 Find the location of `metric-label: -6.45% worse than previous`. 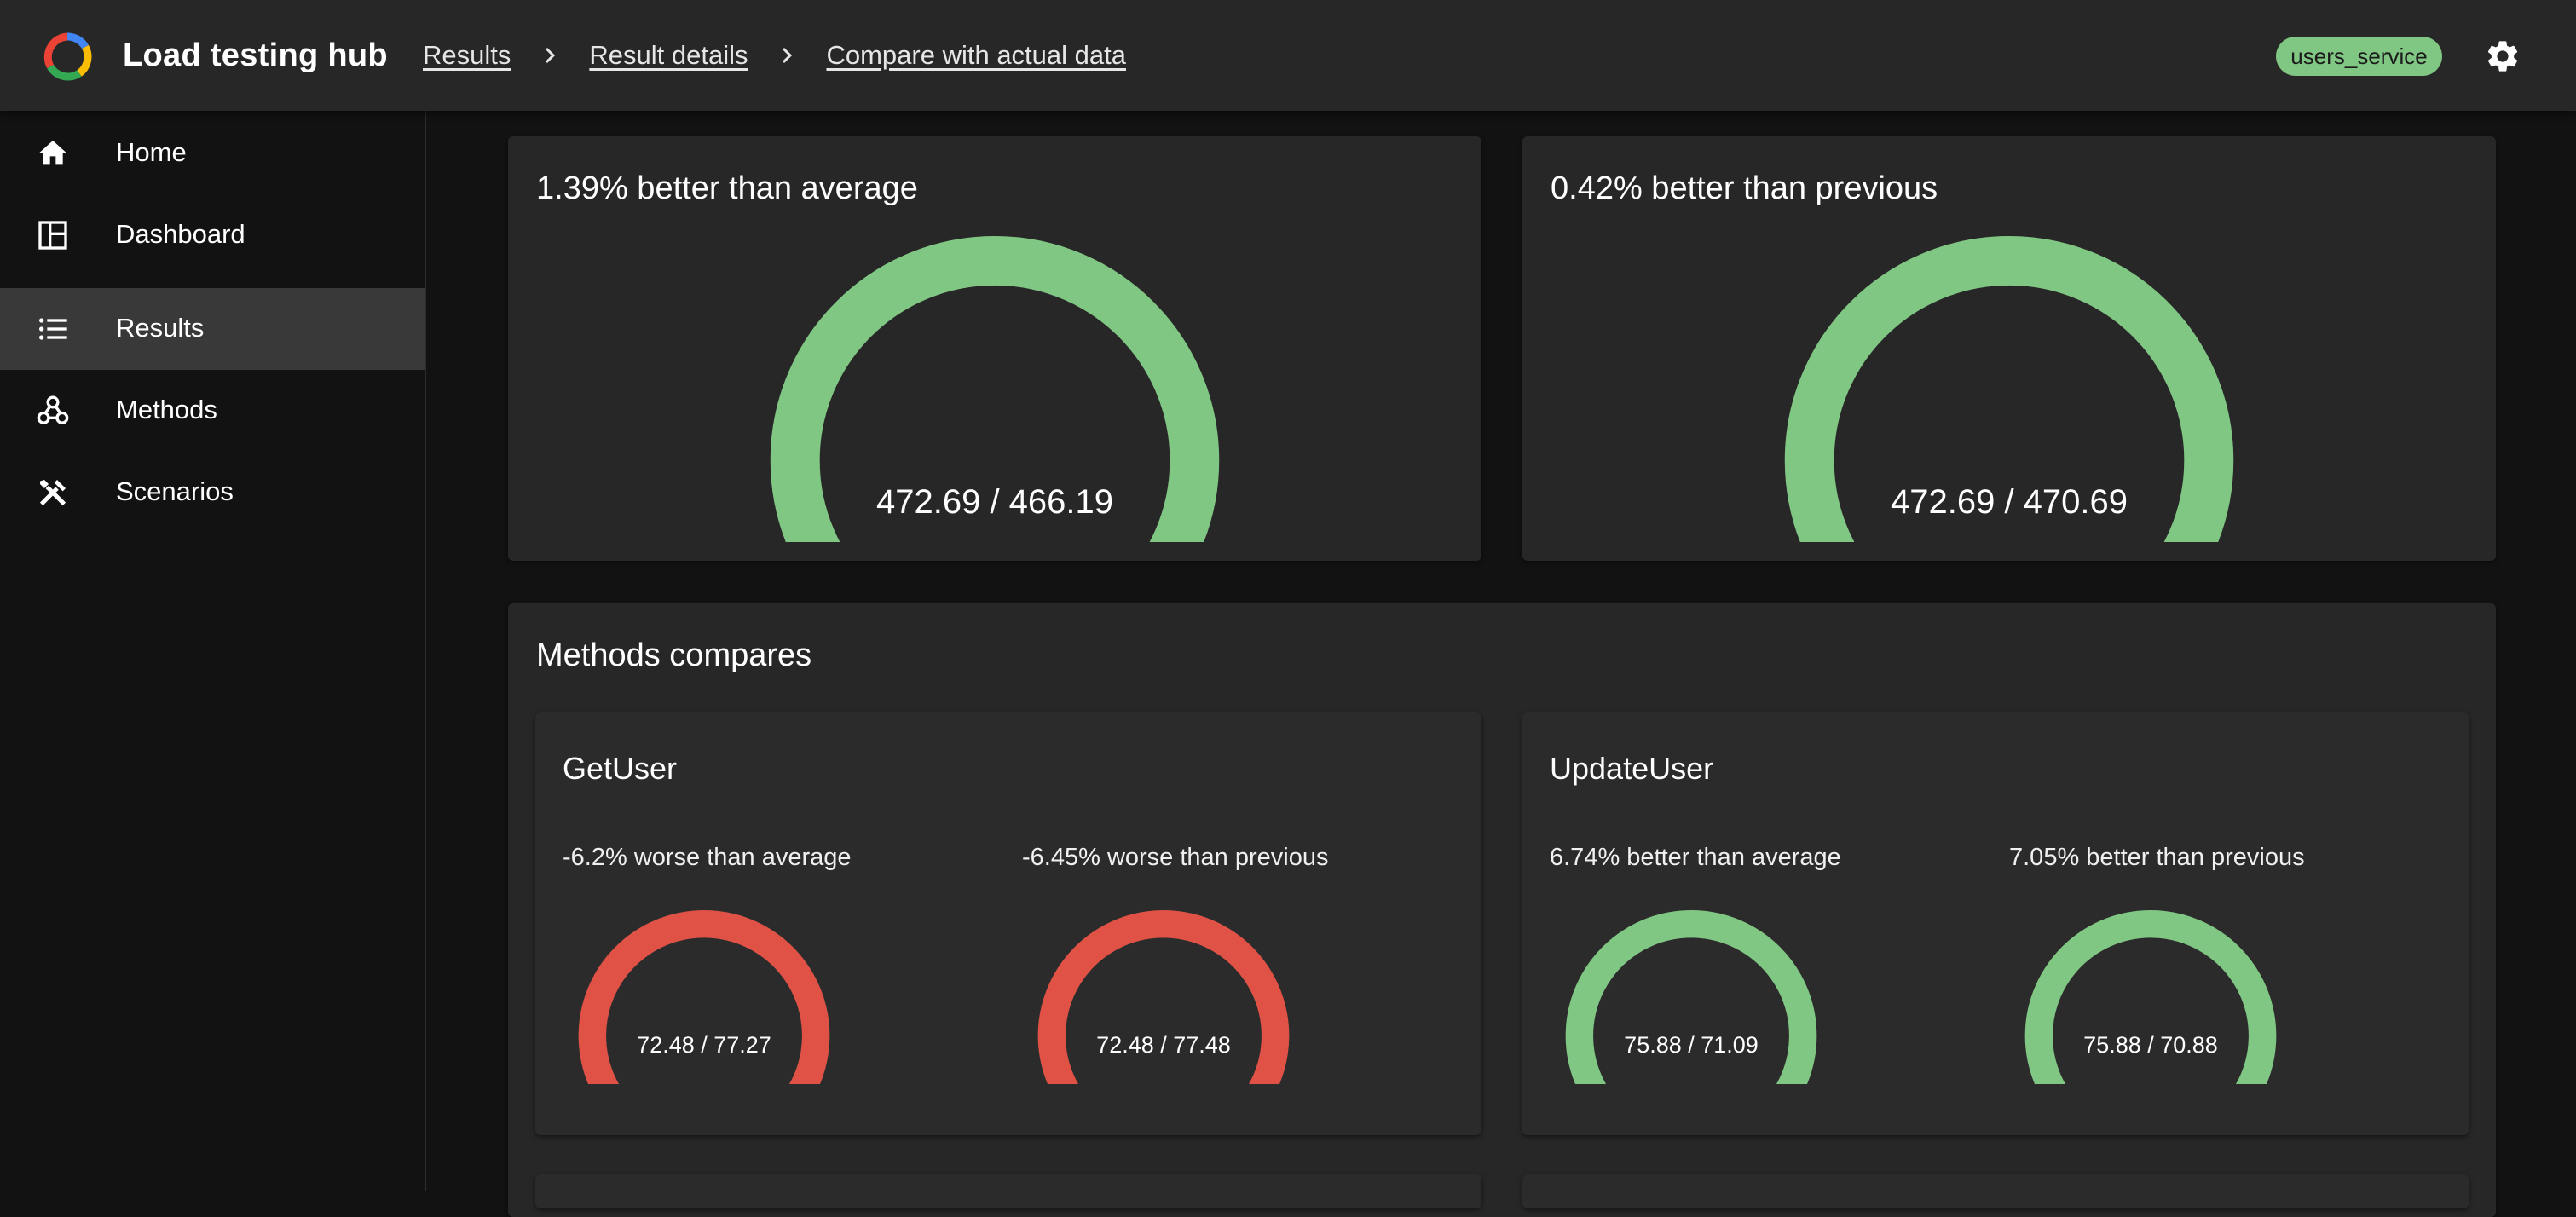

metric-label: -6.45% worse than previous is located at coordinates (1175, 857).